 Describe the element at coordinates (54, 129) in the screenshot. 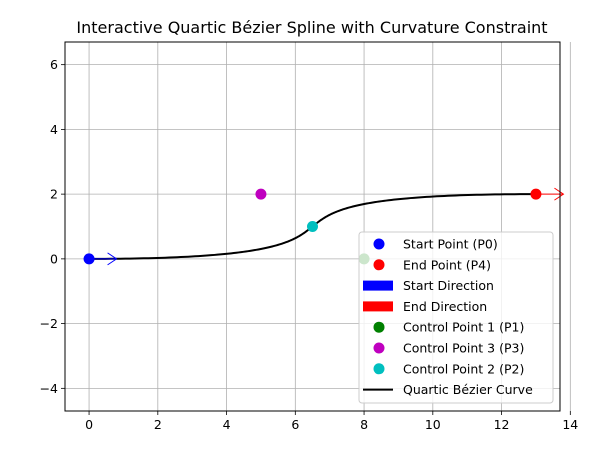

I see `y-tick-label: 4` at that location.